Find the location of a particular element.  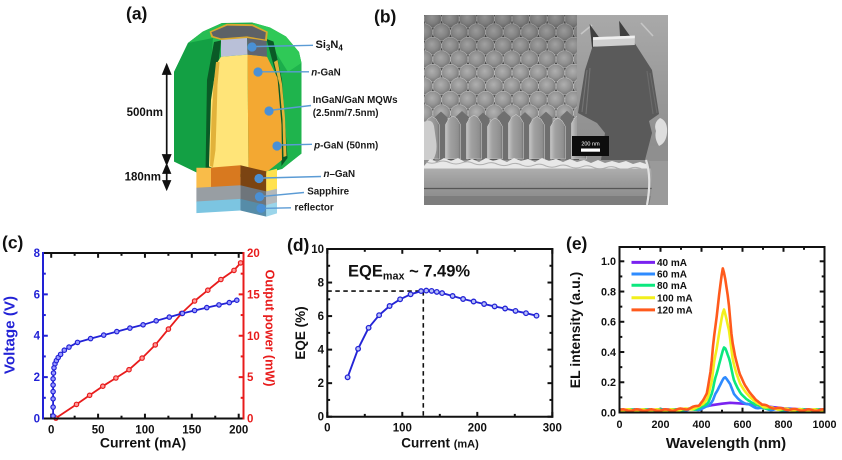

svg-text: 1000 is located at coordinates (824, 425).